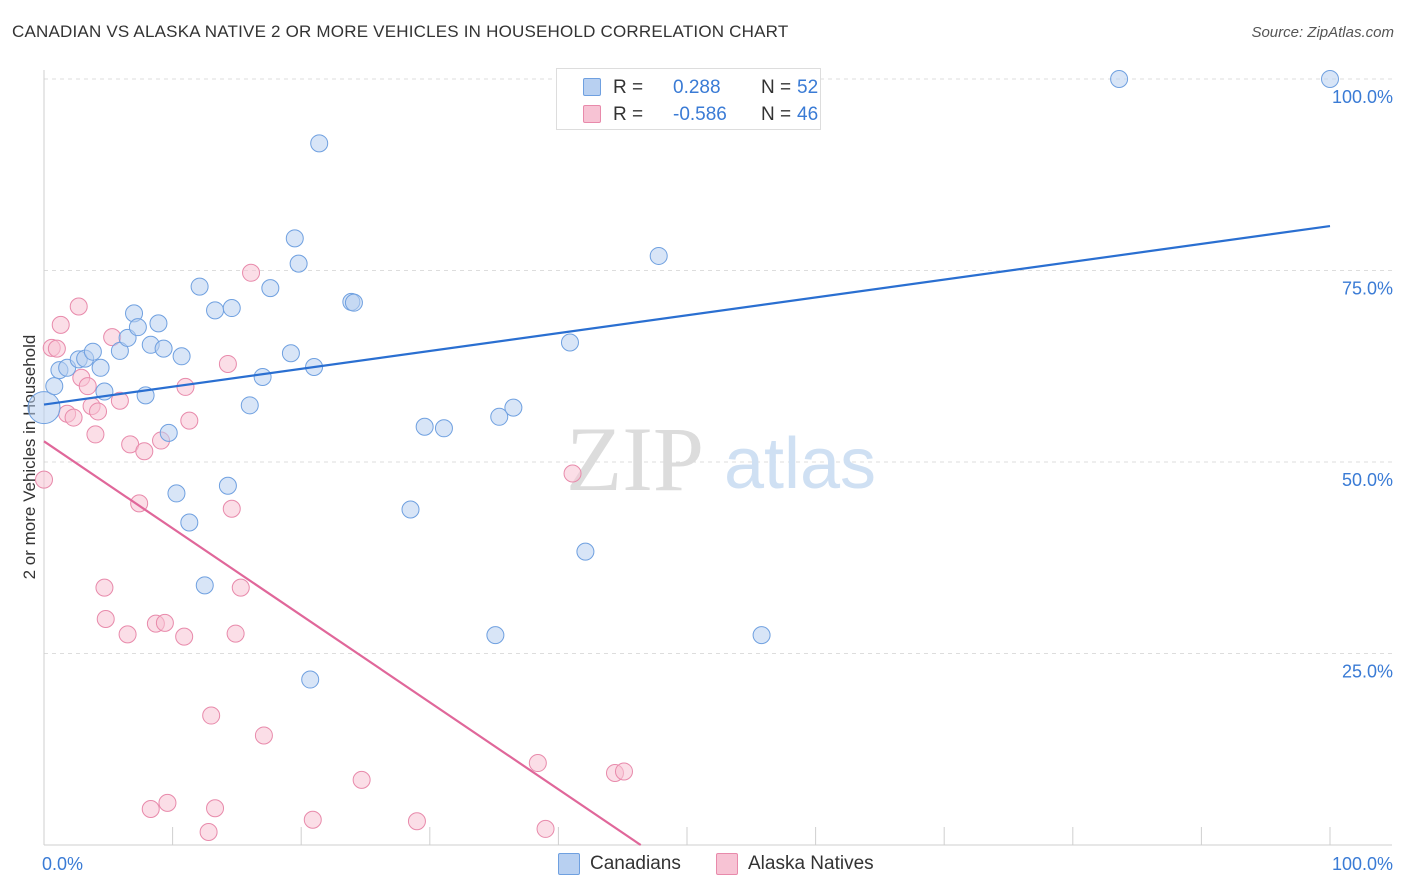  What do you see at coordinates (727, 864) in the screenshot?
I see `alaska-natives-swatch` at bounding box center [727, 864].